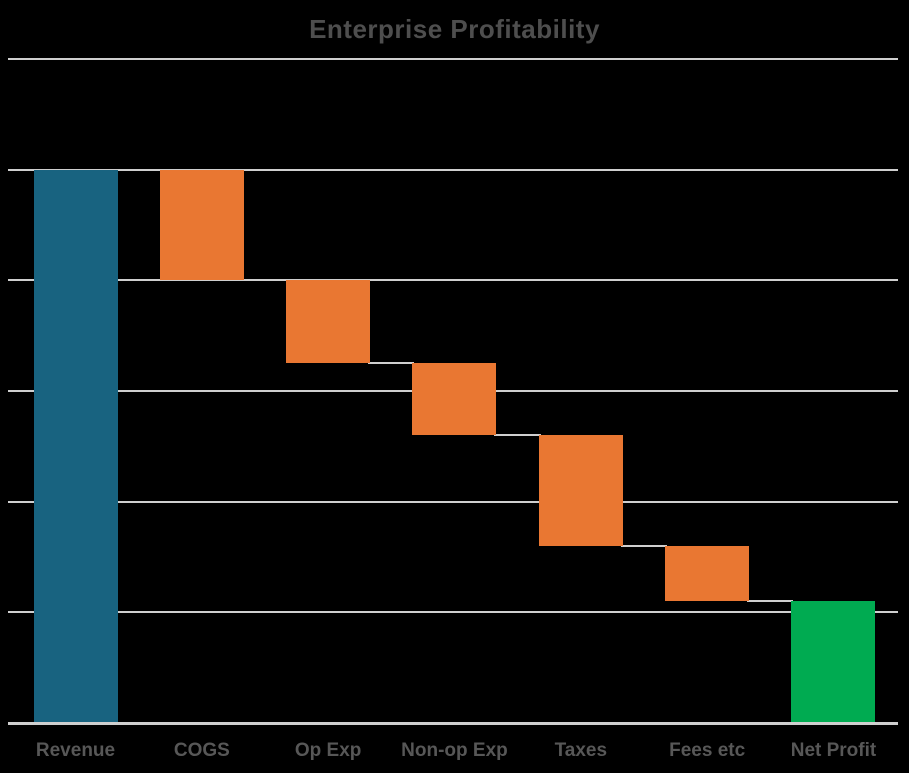 Image resolution: width=909 pixels, height=773 pixels. What do you see at coordinates (75, 447) in the screenshot?
I see `bar-revenue` at bounding box center [75, 447].